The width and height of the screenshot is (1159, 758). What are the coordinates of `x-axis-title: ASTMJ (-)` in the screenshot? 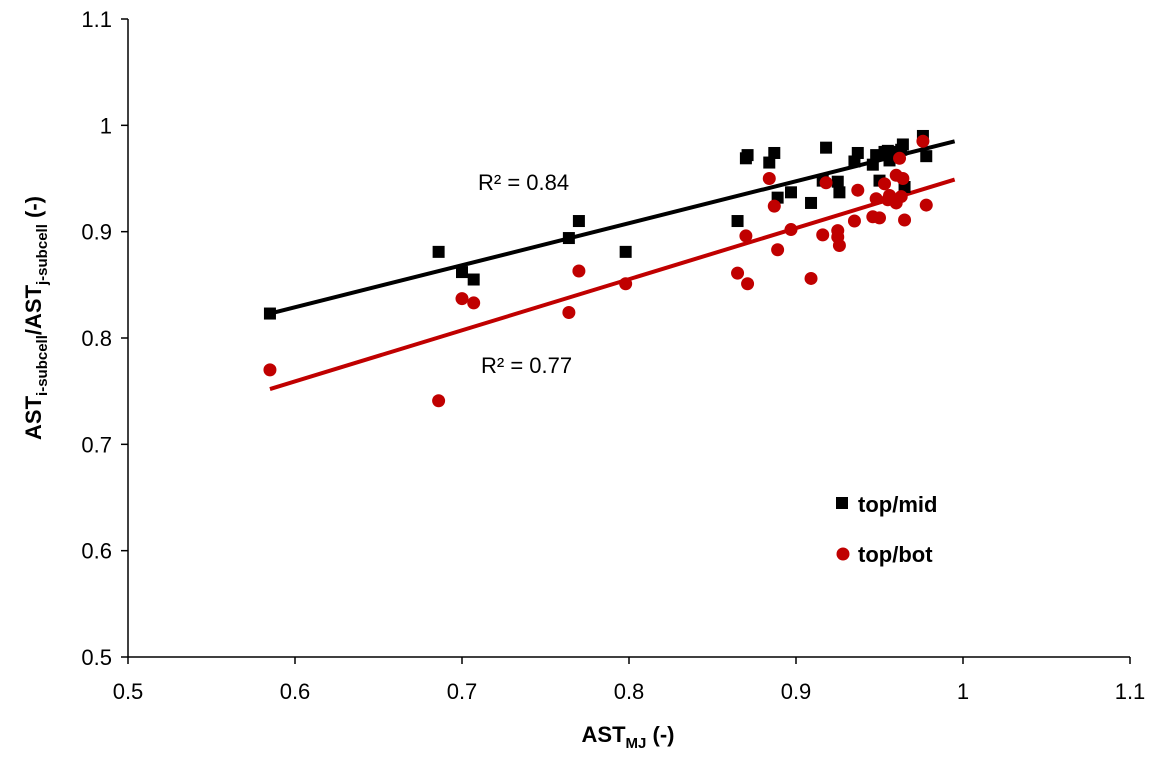 It's located at (628, 737).